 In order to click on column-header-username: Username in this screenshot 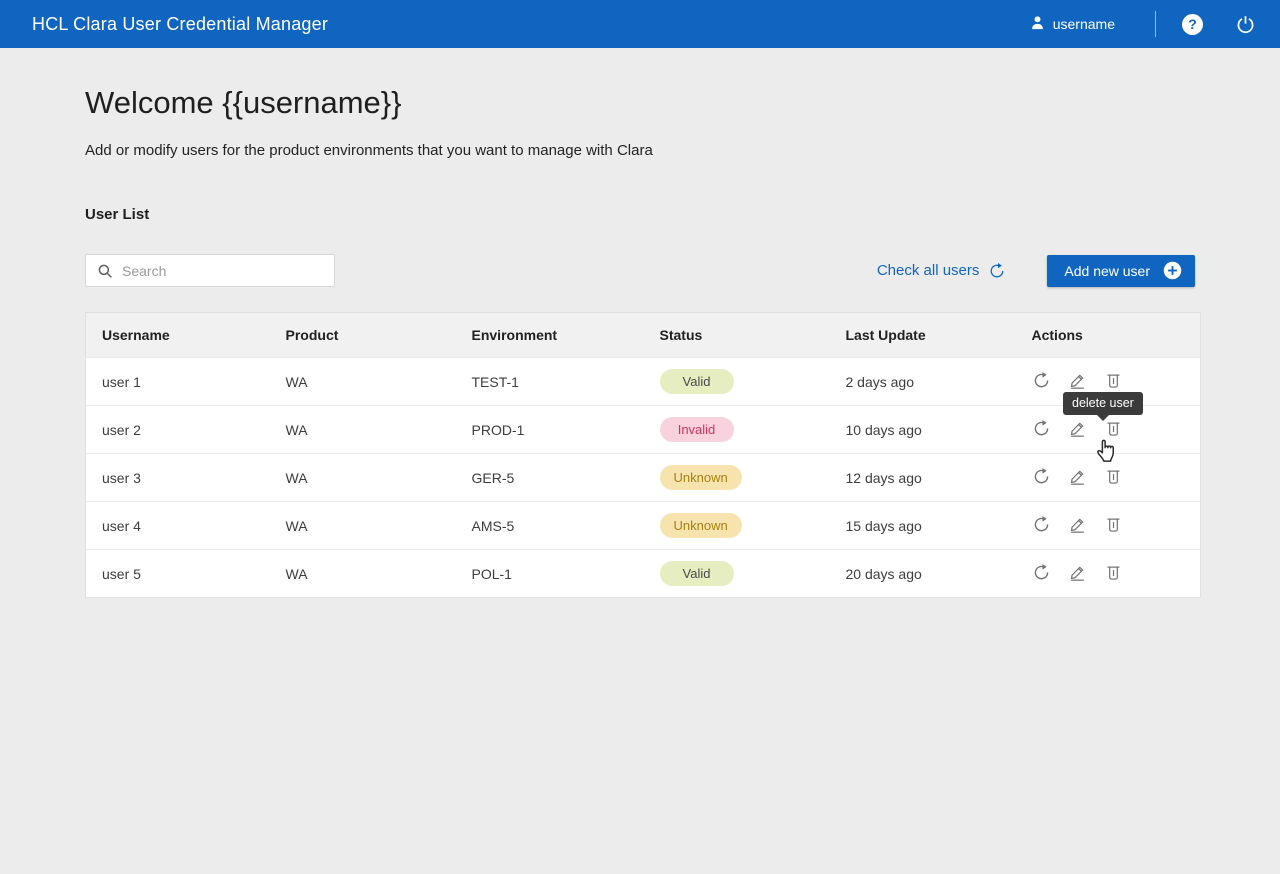, I will do `click(177, 335)`.